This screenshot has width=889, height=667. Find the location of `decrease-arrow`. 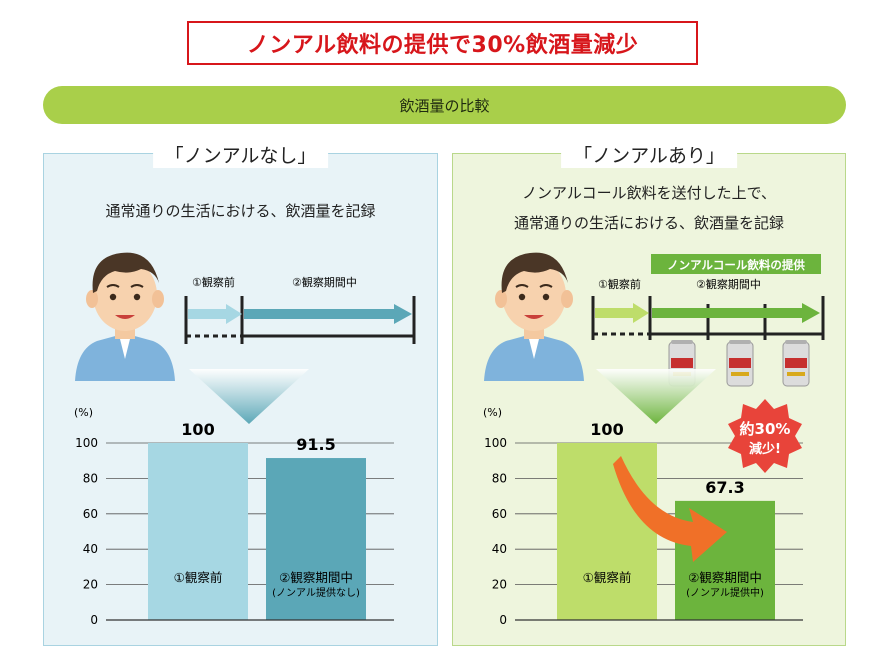

decrease-arrow is located at coordinates (670, 509).